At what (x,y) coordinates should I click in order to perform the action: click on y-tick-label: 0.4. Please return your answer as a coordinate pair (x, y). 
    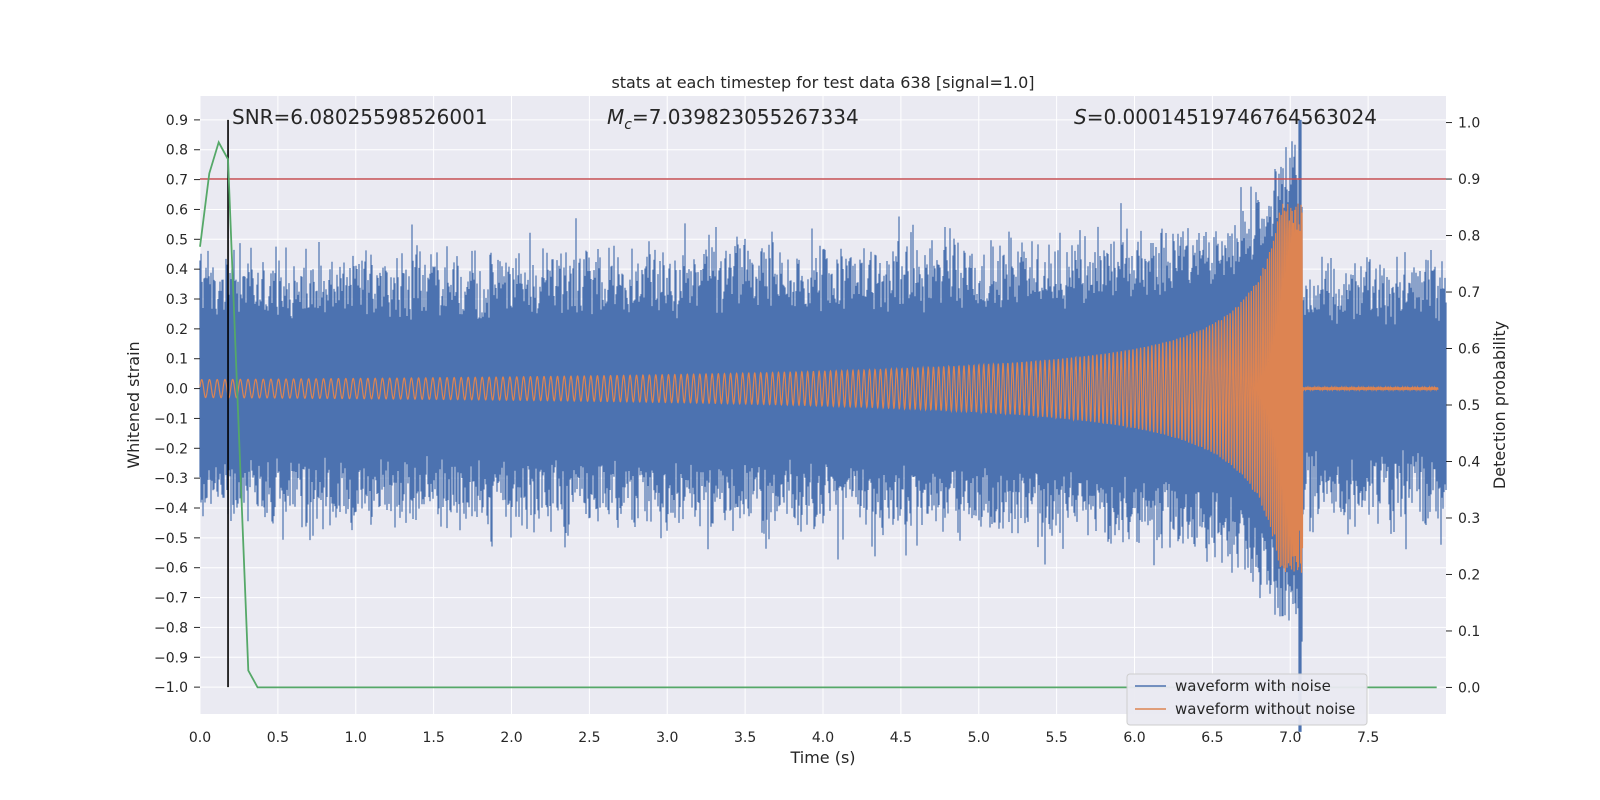
    Looking at the image, I should click on (177, 270).